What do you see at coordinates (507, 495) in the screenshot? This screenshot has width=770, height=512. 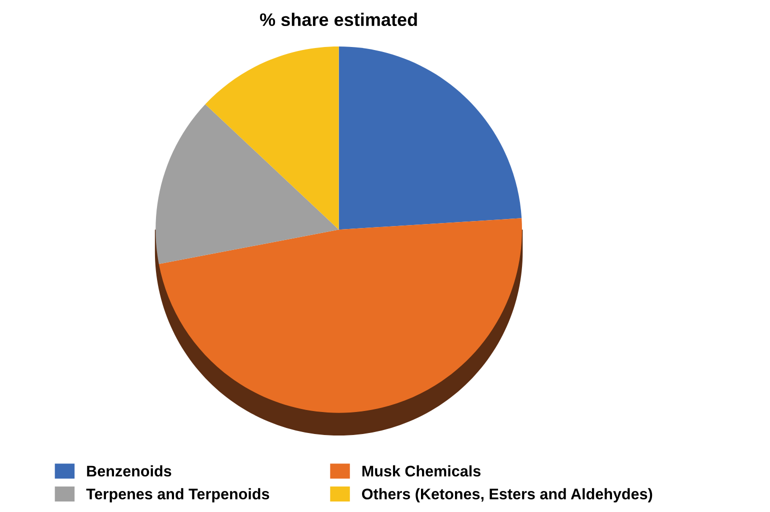 I see `legend-label: Others (Ketones, Esters and Aldehydes)` at bounding box center [507, 495].